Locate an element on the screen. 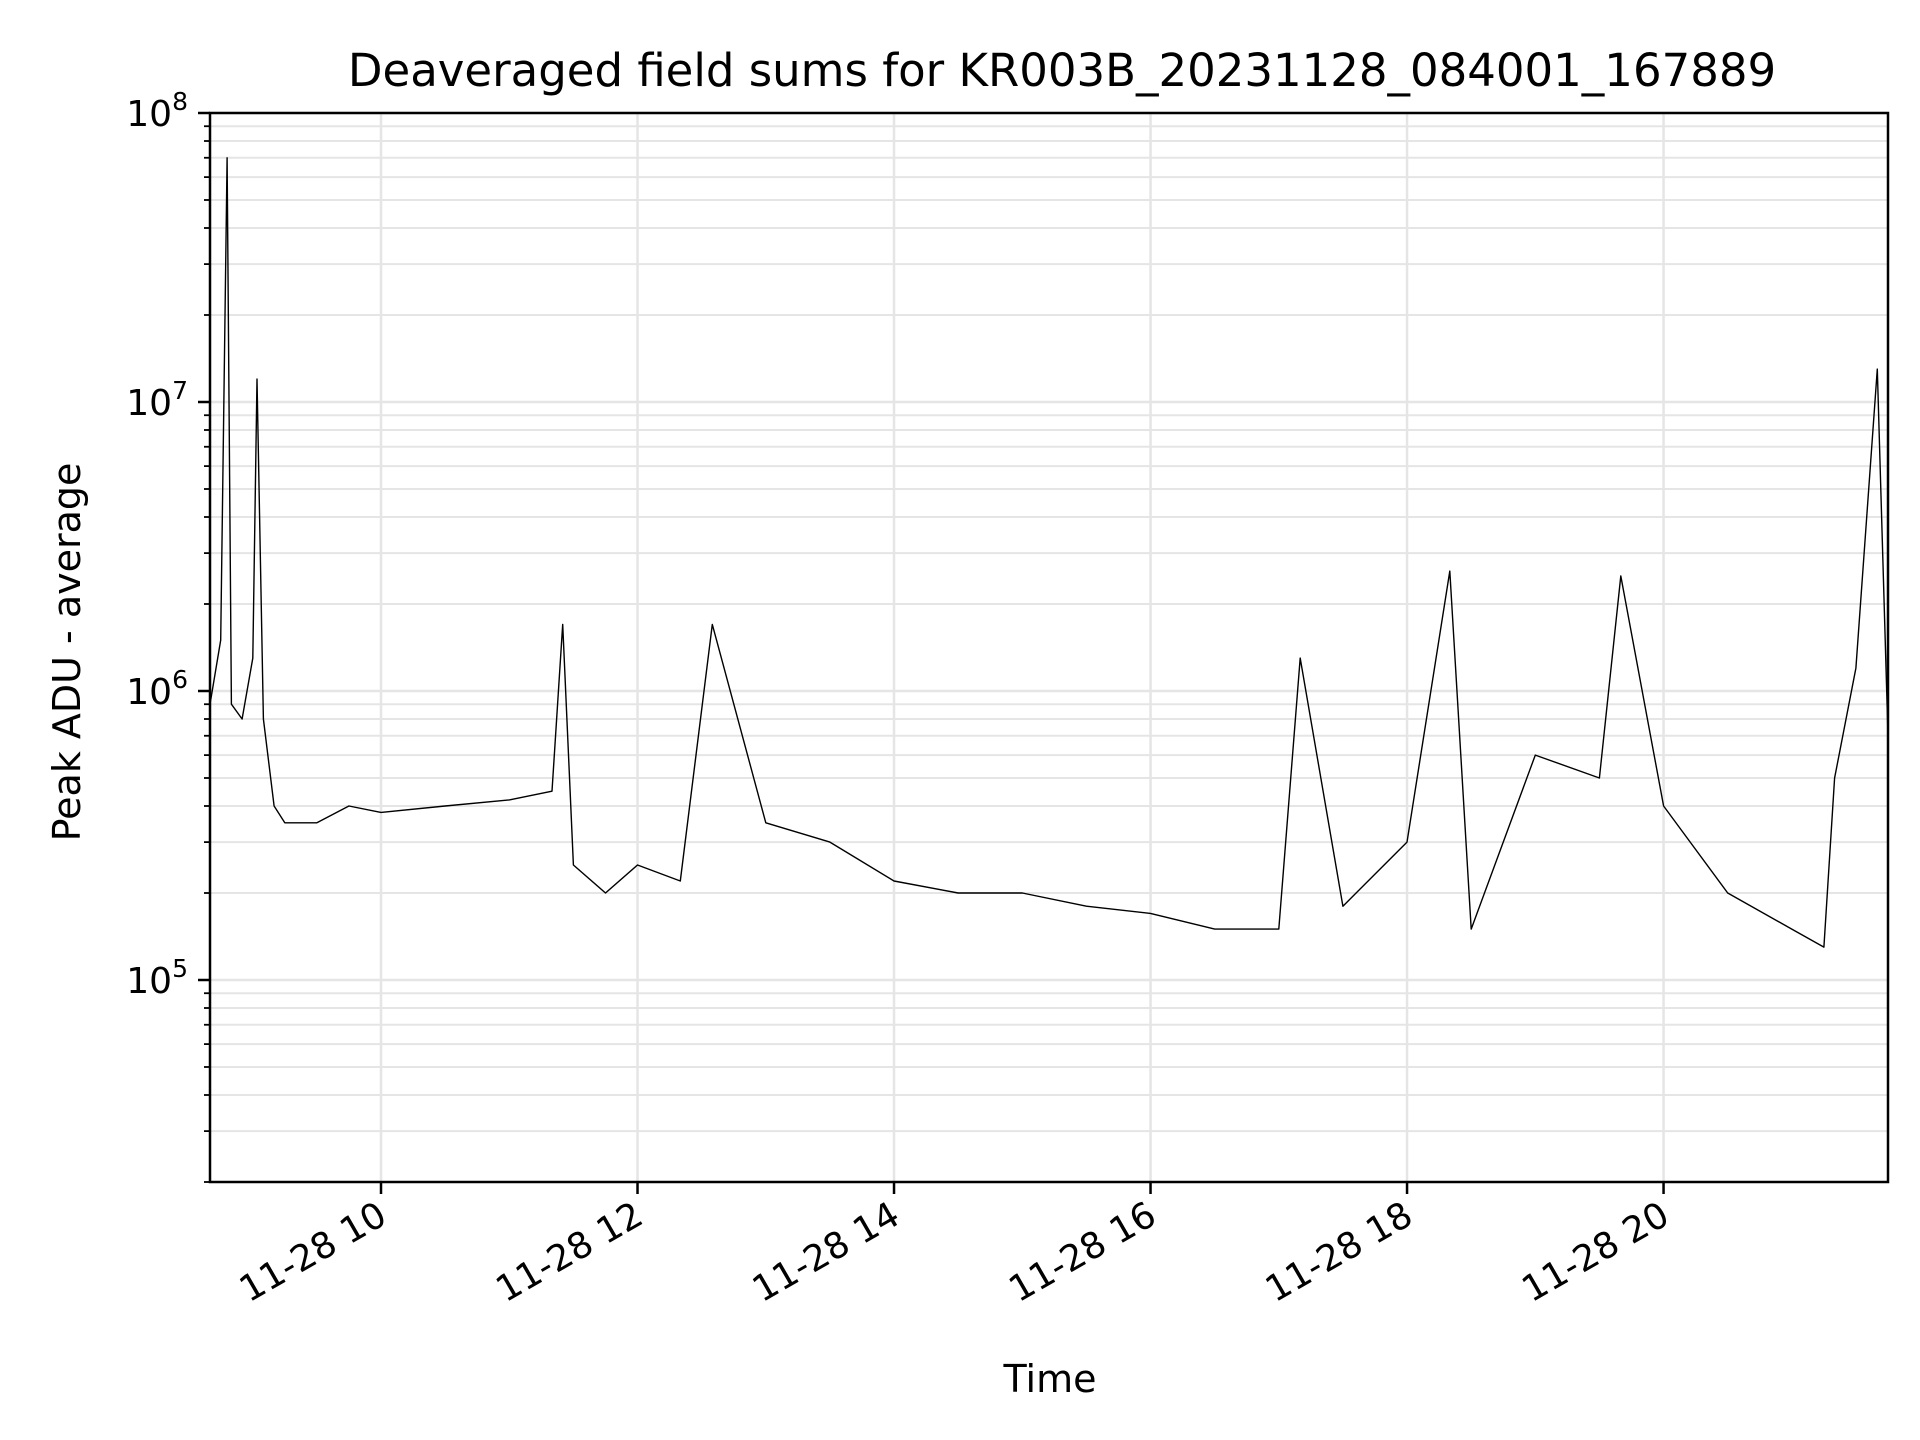 Image resolution: width=1920 pixels, height=1440 pixels. x-axis-label: Time is located at coordinates (1050, 1379).